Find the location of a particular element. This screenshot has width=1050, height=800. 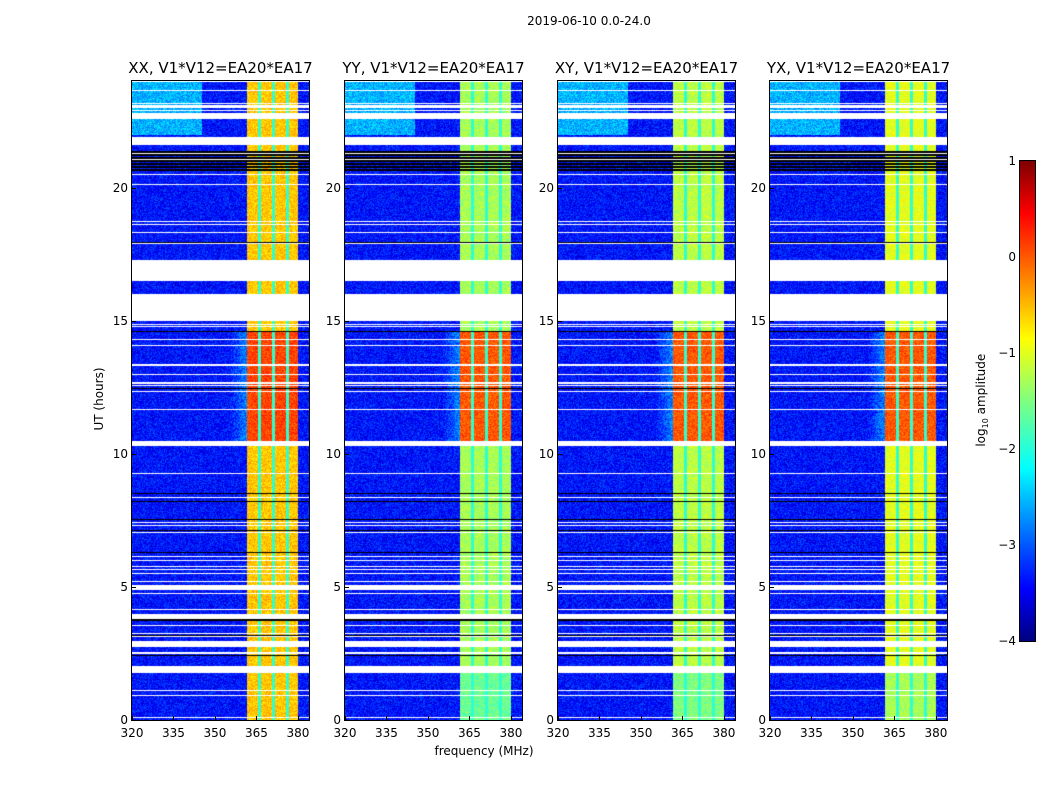

x-axis-label: frequency (MHz) is located at coordinates (484, 751).